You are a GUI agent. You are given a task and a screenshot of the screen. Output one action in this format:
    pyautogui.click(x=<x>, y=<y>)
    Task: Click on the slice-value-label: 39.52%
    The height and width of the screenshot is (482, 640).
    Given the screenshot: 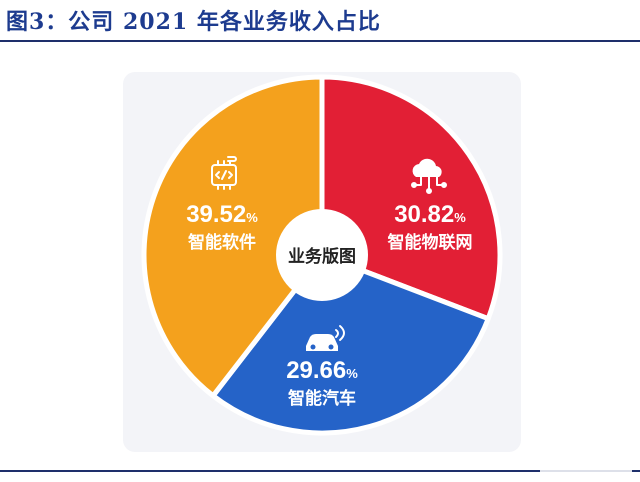 What is the action you would take?
    pyautogui.click(x=222, y=214)
    